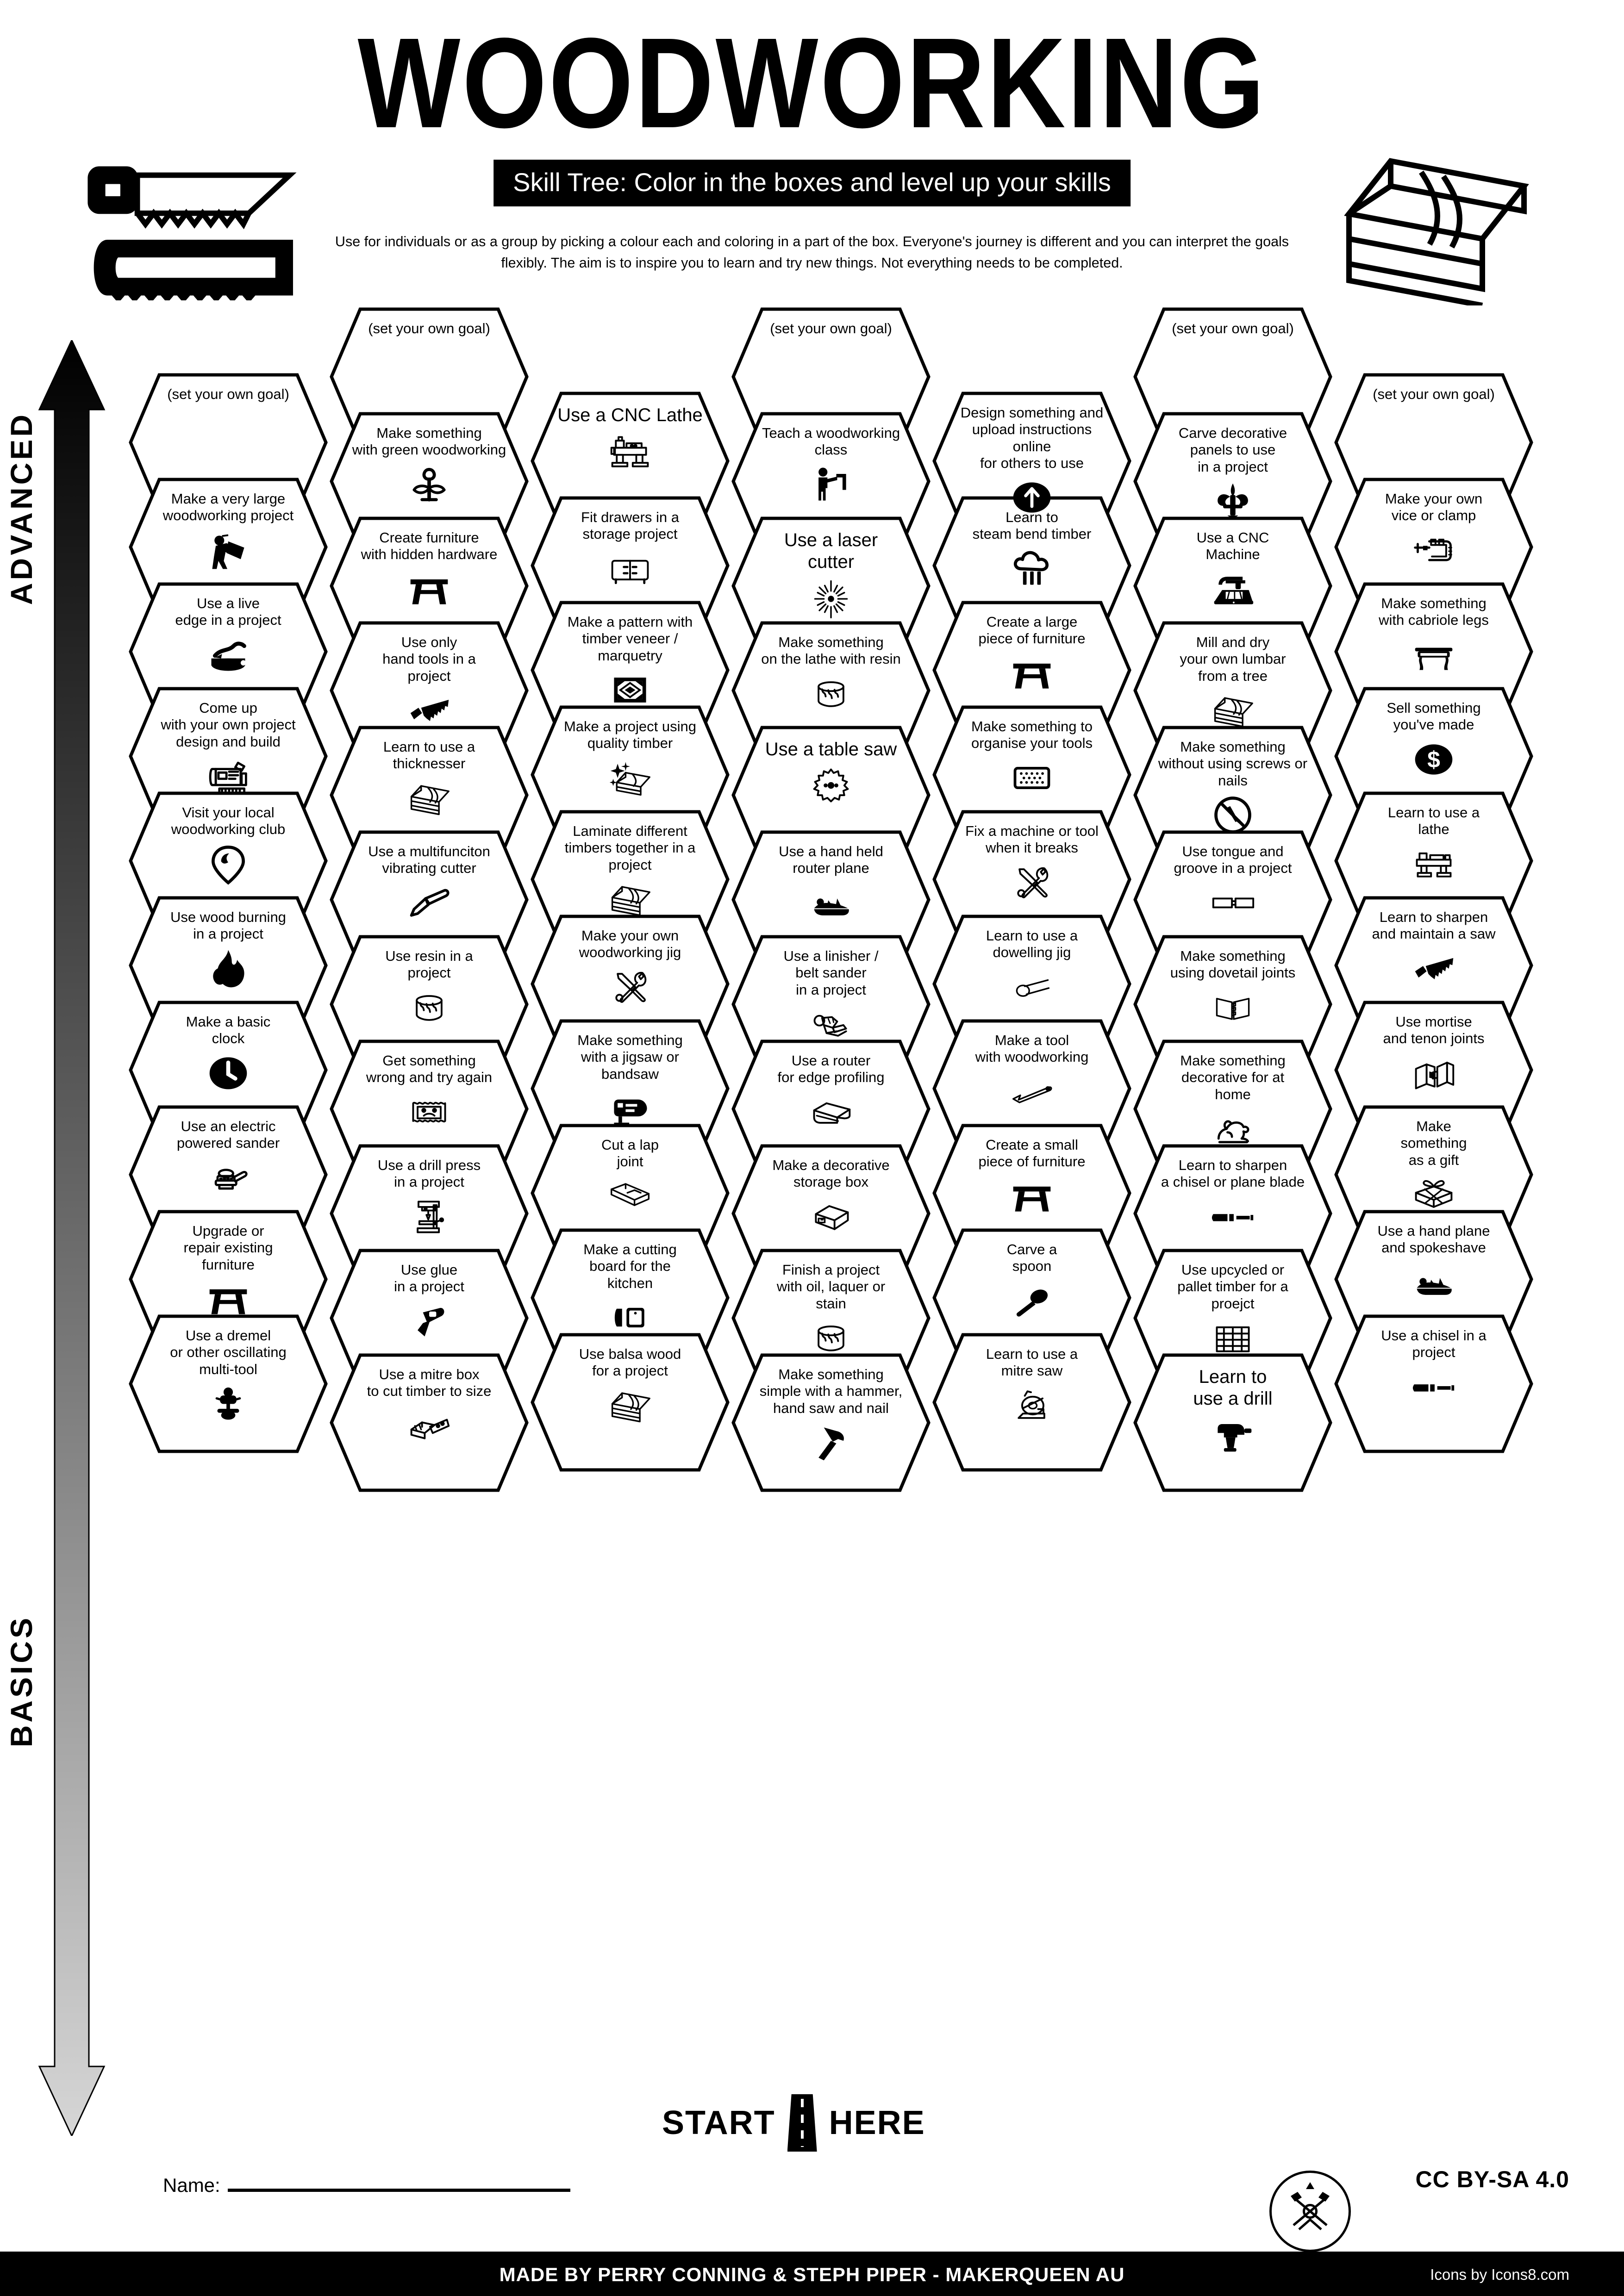 The width and height of the screenshot is (1624, 2296). I want to click on lion-ornament-icon, so click(1233, 1129).